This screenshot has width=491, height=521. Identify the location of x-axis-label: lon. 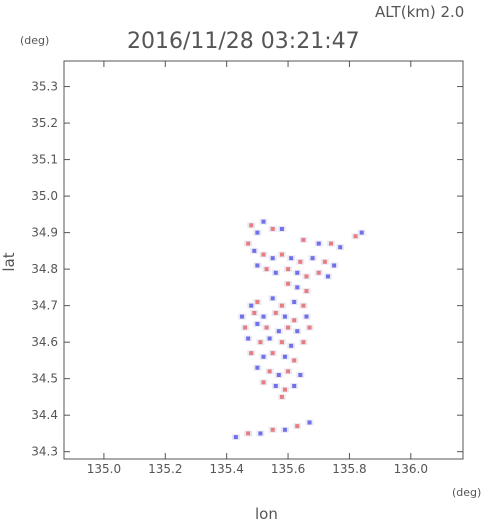
(266, 513).